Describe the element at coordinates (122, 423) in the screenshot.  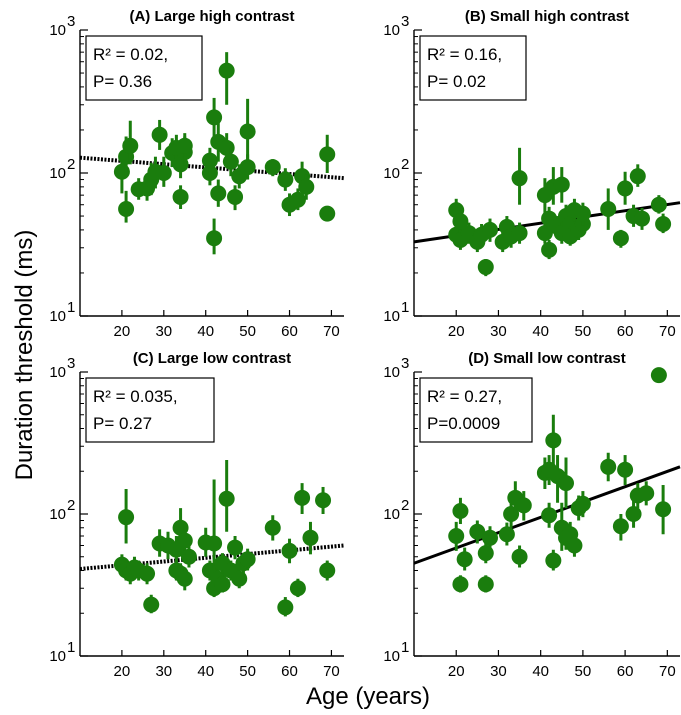
I see `p-value-text: P= 0.27` at that location.